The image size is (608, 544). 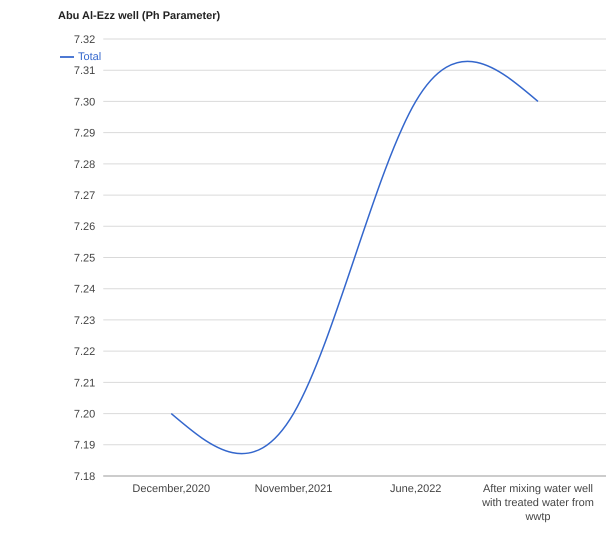 I want to click on y-tick-label: 7.31, so click(x=85, y=71).